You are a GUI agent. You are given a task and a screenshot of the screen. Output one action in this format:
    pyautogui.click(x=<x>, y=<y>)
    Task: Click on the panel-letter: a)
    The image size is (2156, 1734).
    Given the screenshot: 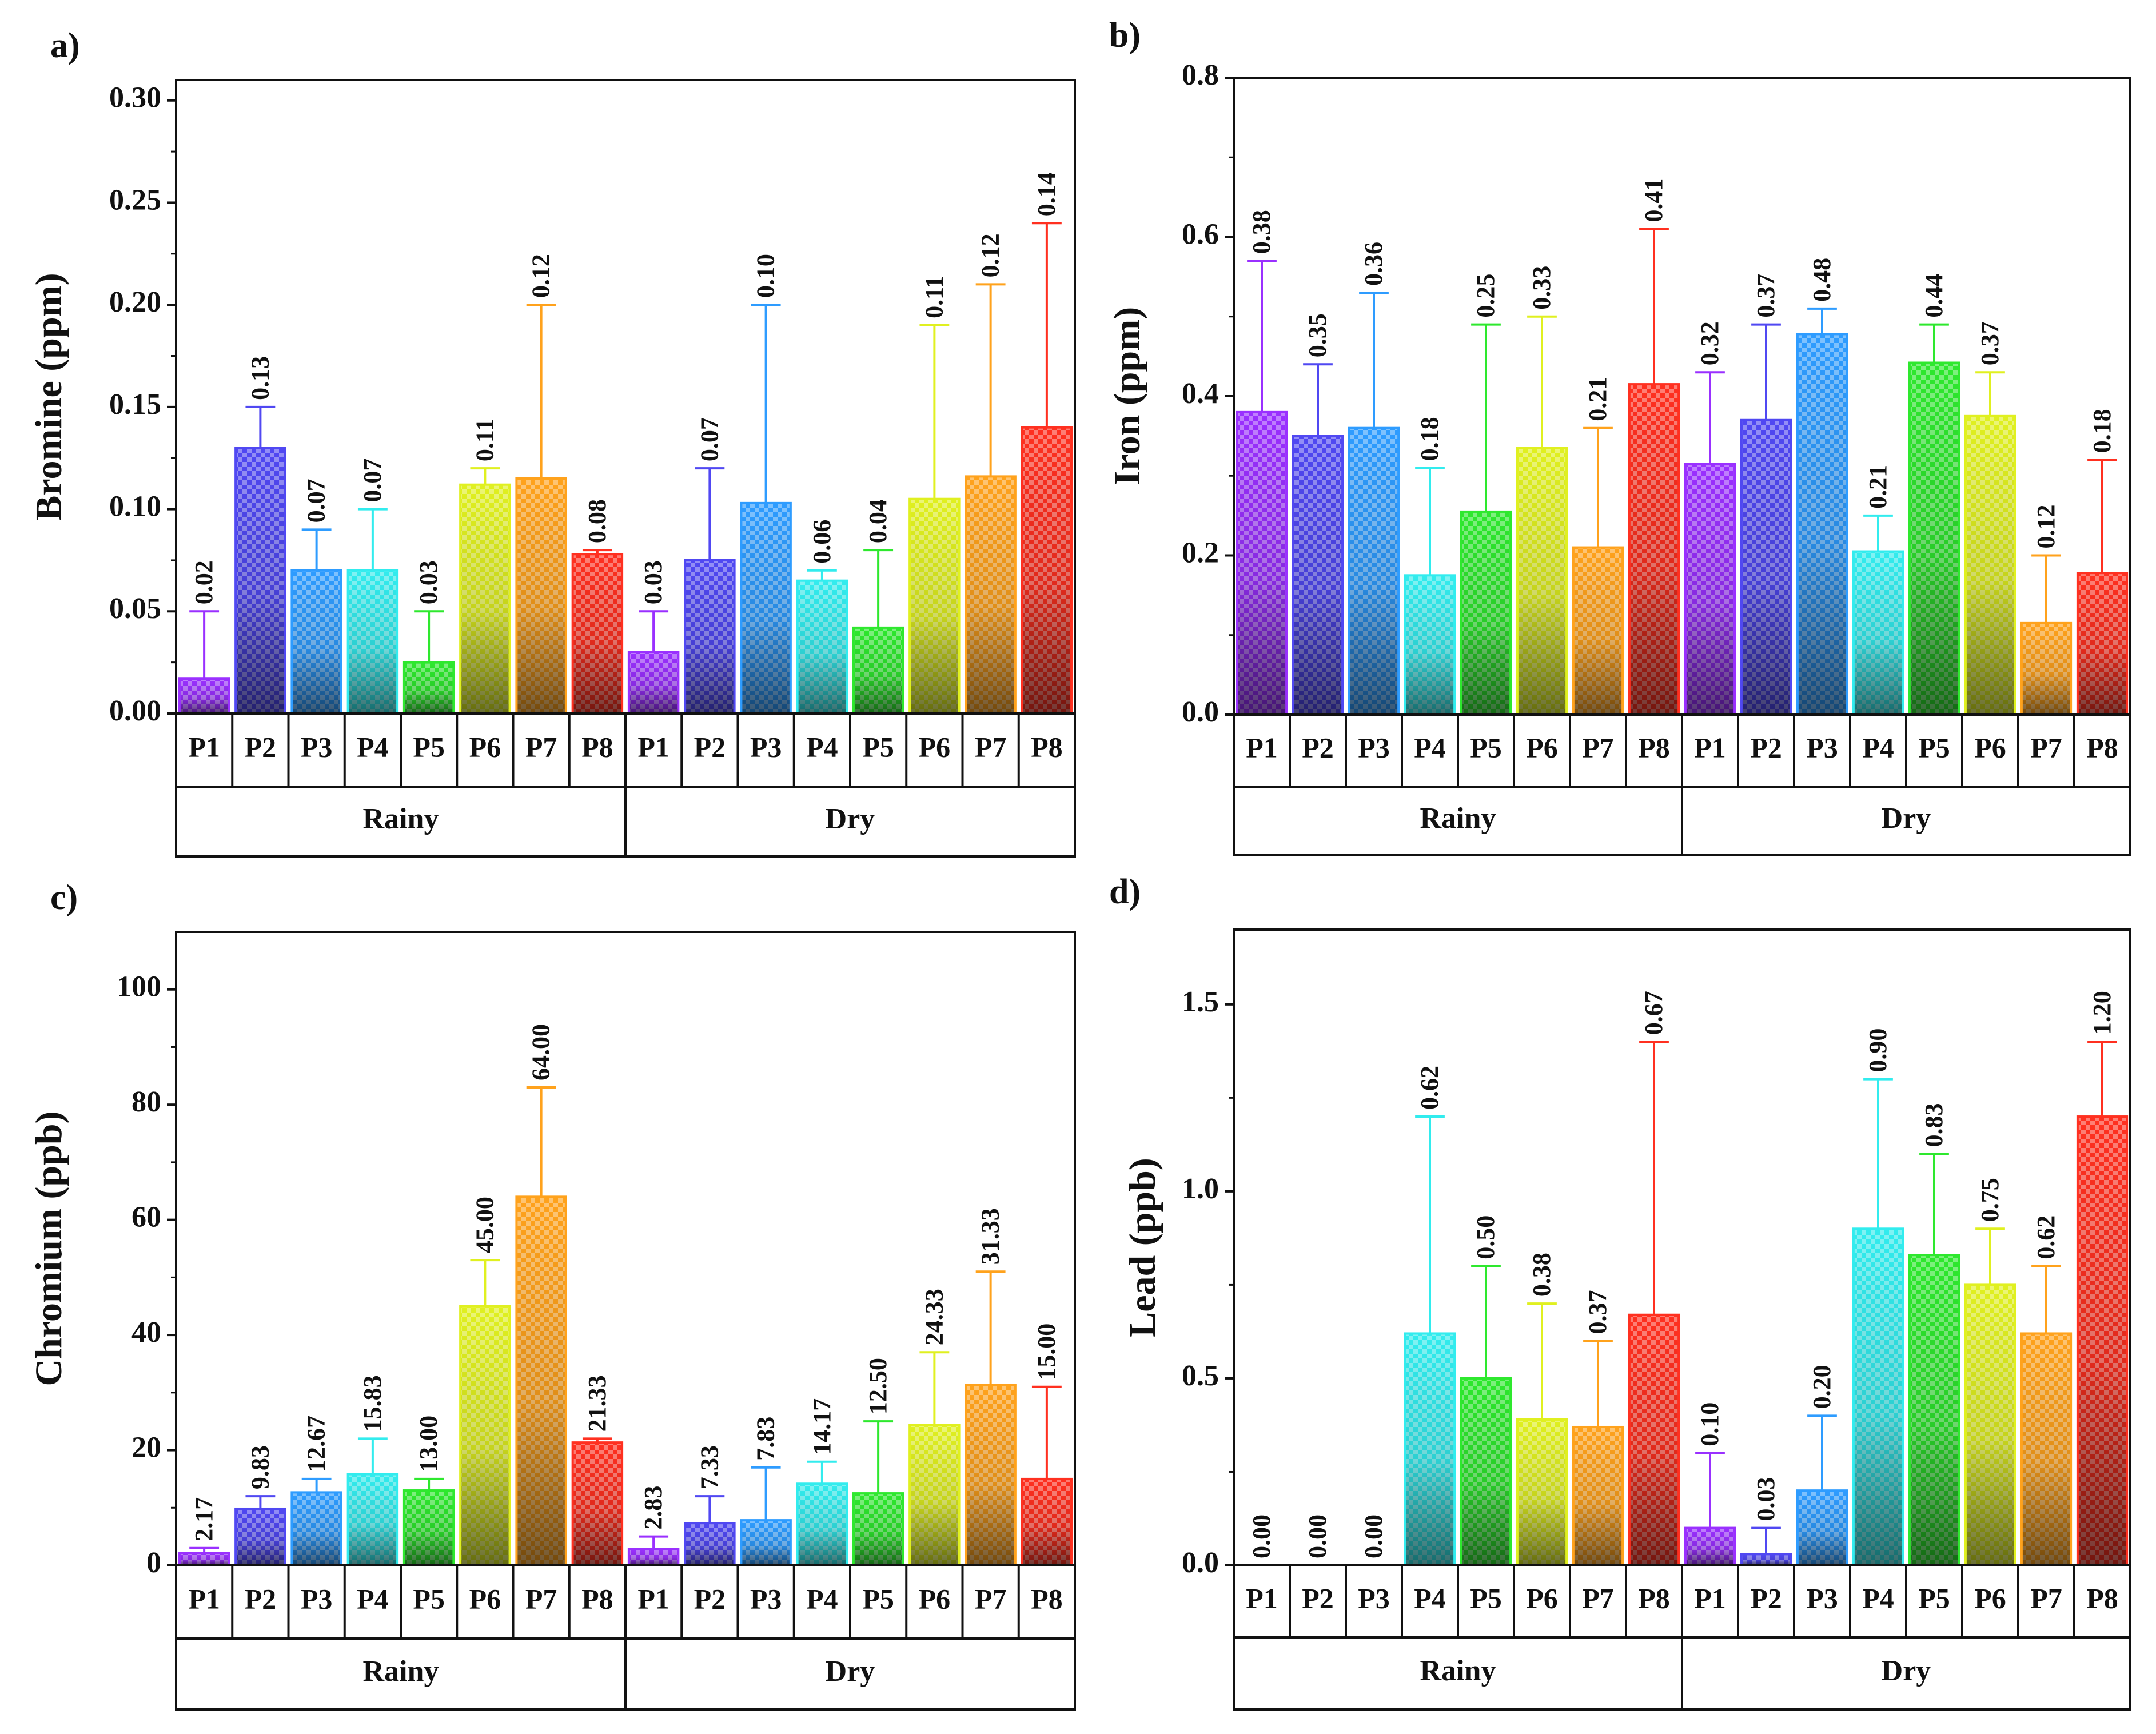 What is the action you would take?
    pyautogui.click(x=65, y=45)
    